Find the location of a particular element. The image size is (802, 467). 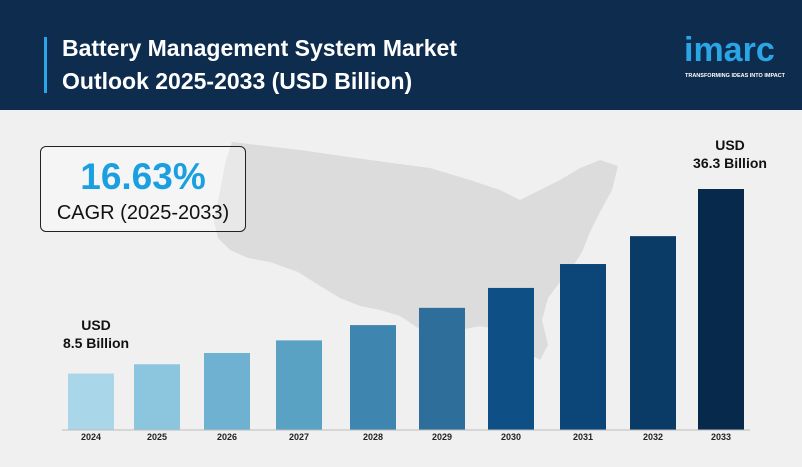

x-tick-2029: 2029 is located at coordinates (442, 437).